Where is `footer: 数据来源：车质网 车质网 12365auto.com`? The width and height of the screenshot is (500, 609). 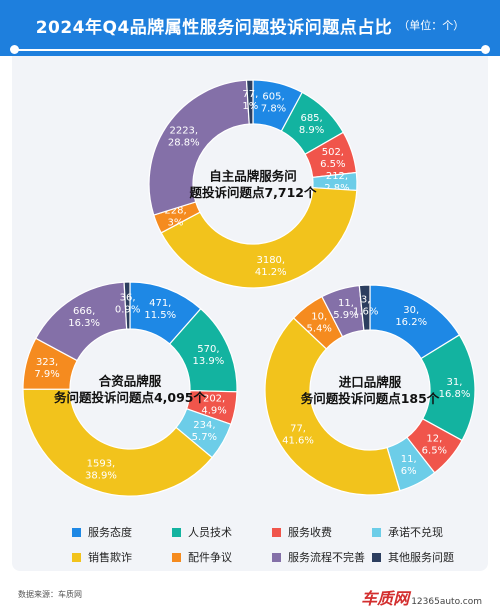 footer: 数据来源：车质网 车质网 12365auto.com is located at coordinates (250, 593).